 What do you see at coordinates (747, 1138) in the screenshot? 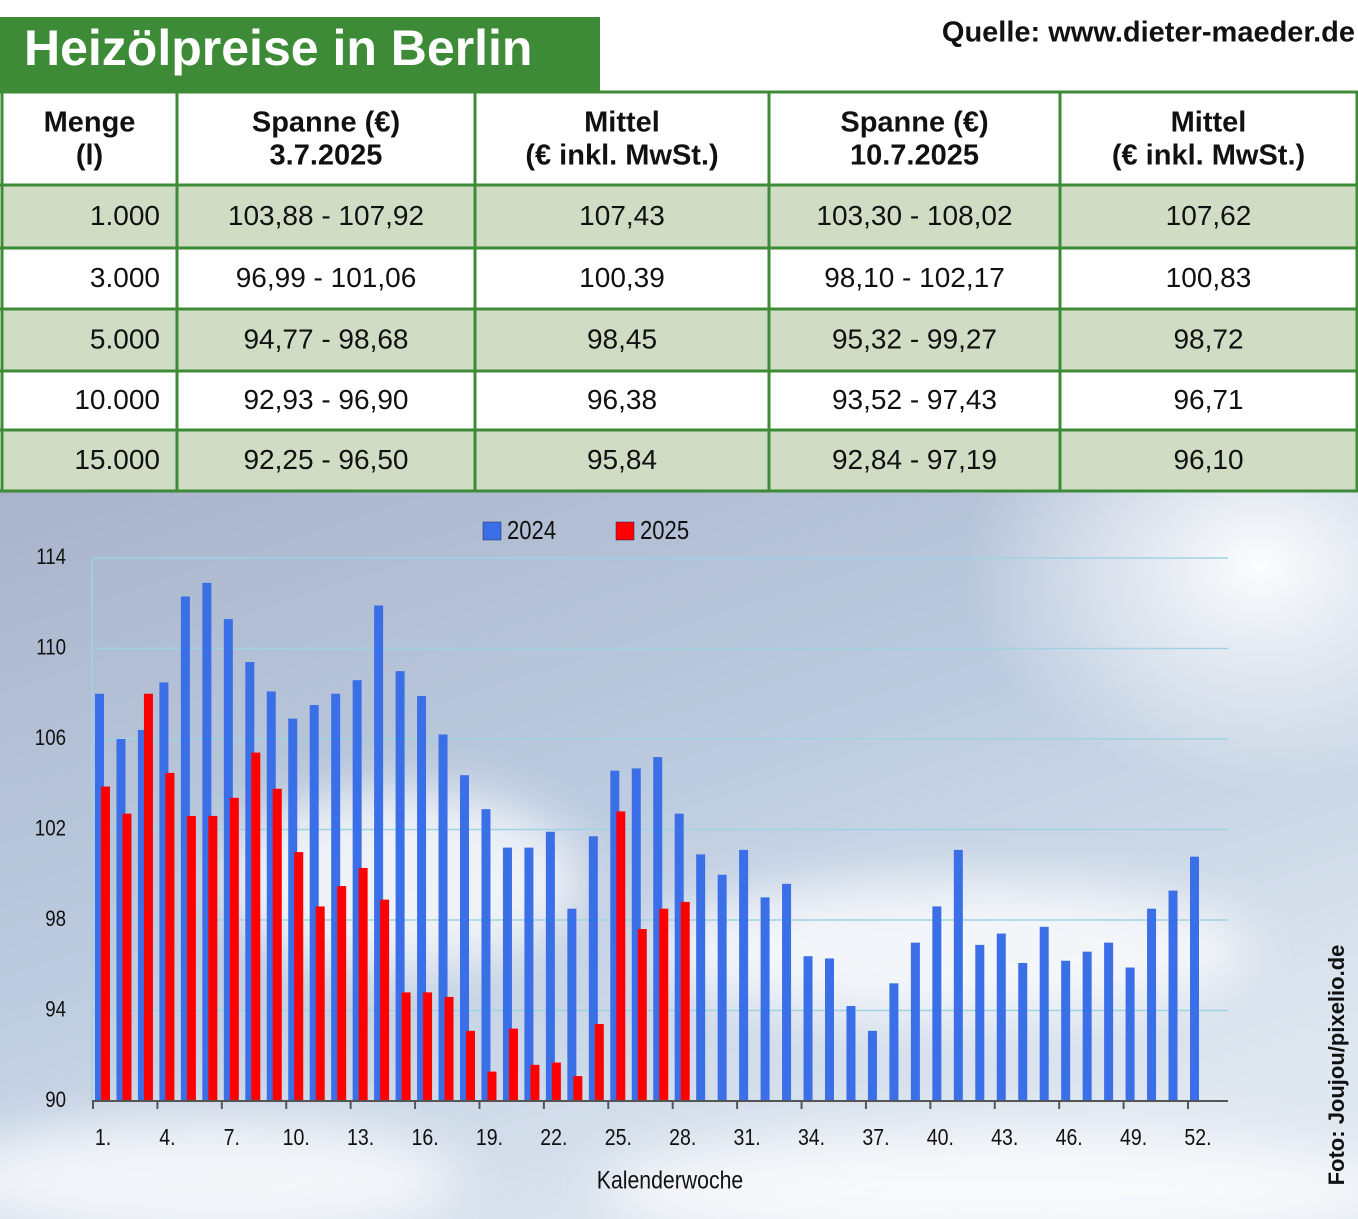
I see `x-tick-label: 31.` at bounding box center [747, 1138].